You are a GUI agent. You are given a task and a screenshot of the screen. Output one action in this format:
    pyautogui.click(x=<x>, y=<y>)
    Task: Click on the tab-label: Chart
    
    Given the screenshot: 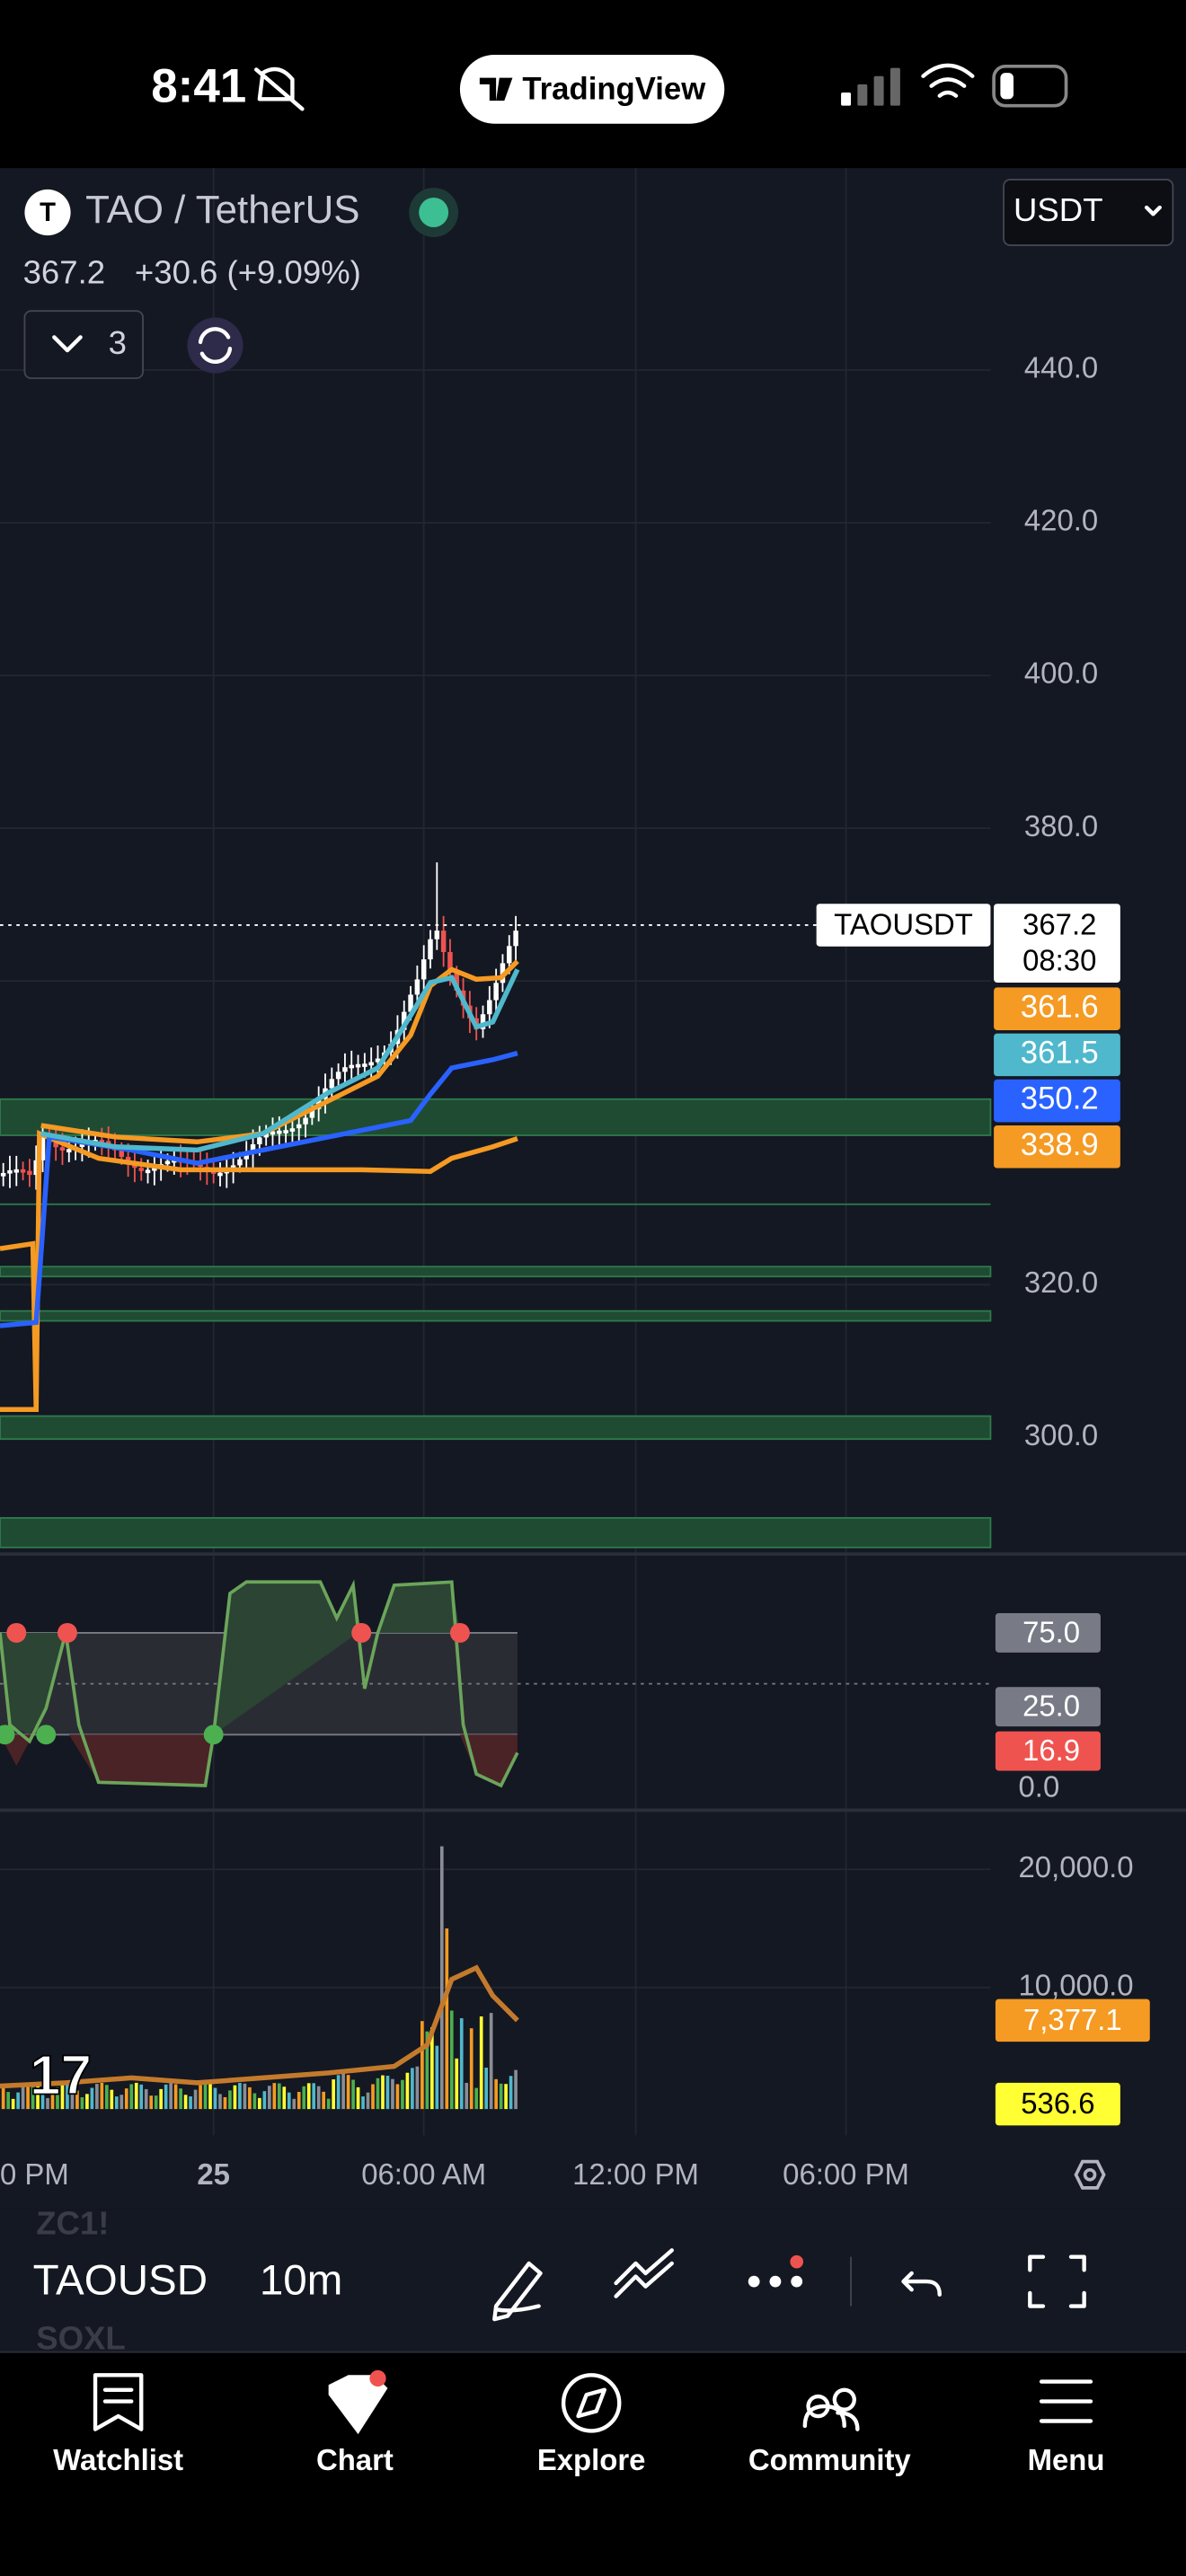 What is the action you would take?
    pyautogui.click(x=355, y=2459)
    